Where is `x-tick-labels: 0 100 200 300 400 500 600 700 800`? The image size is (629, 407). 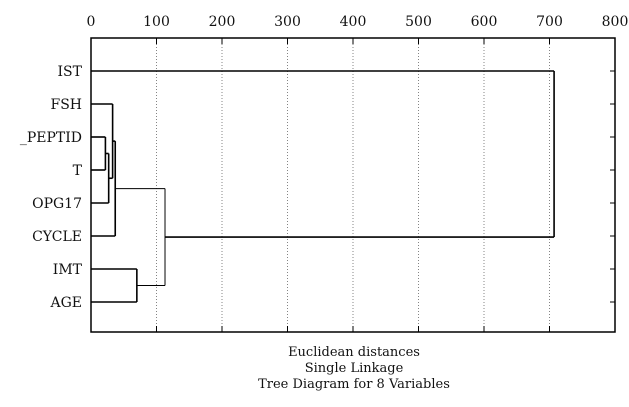
x-tick-labels: 0 100 200 300 400 500 600 700 800 is located at coordinates (358, 22).